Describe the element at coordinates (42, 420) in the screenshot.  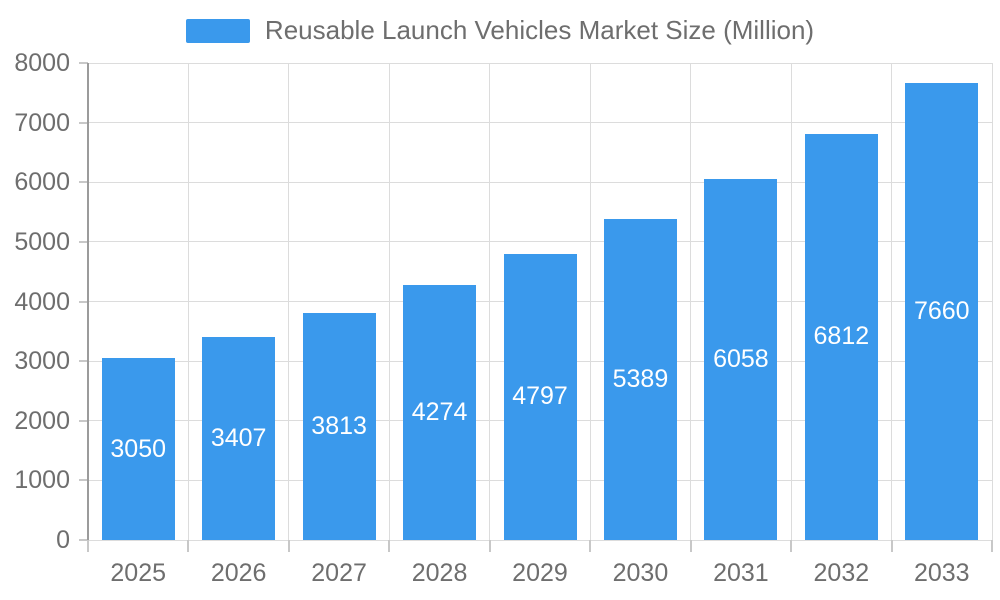
I see `y-axis-label: 2000` at that location.